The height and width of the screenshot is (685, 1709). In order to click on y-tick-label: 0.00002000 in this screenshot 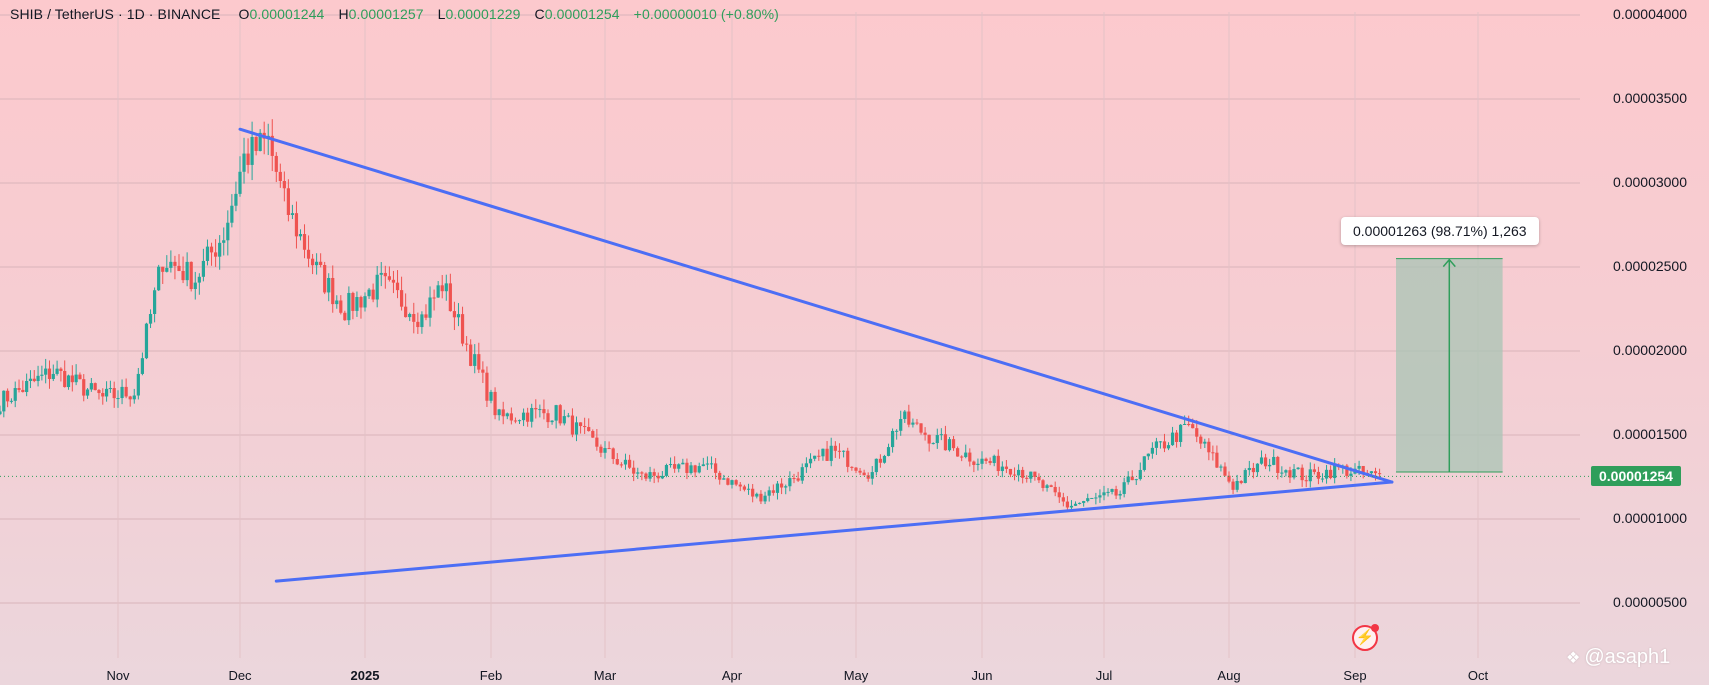, I will do `click(1650, 350)`.